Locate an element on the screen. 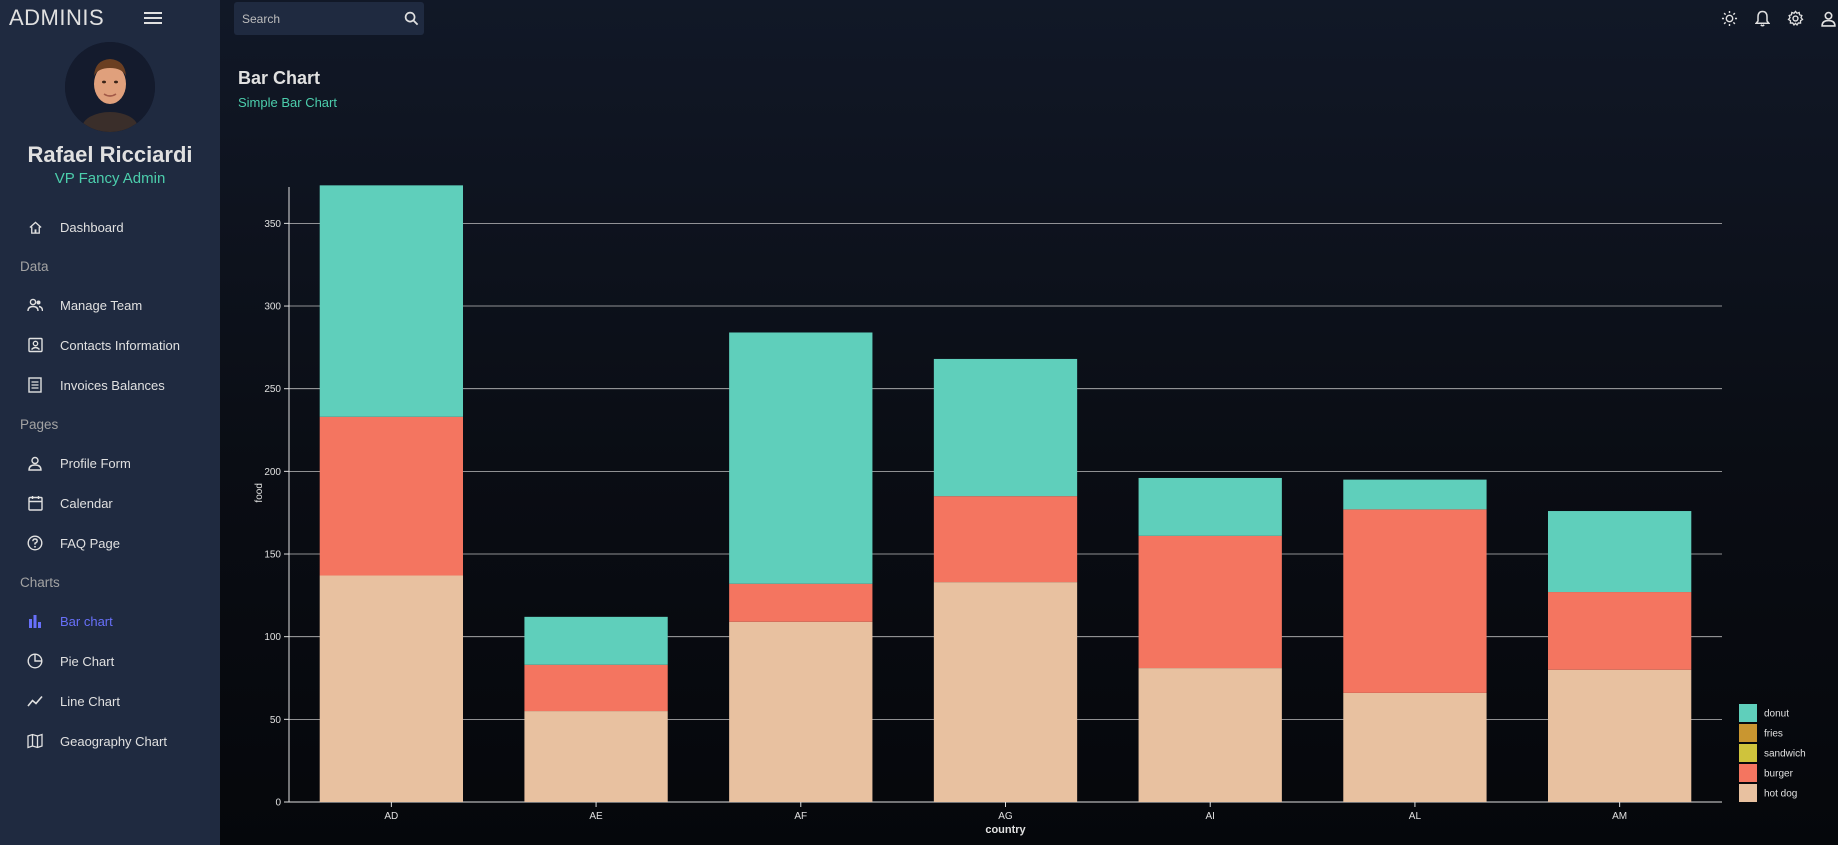 Image resolution: width=1838 pixels, height=845 pixels. calendar-icon is located at coordinates (35, 503).